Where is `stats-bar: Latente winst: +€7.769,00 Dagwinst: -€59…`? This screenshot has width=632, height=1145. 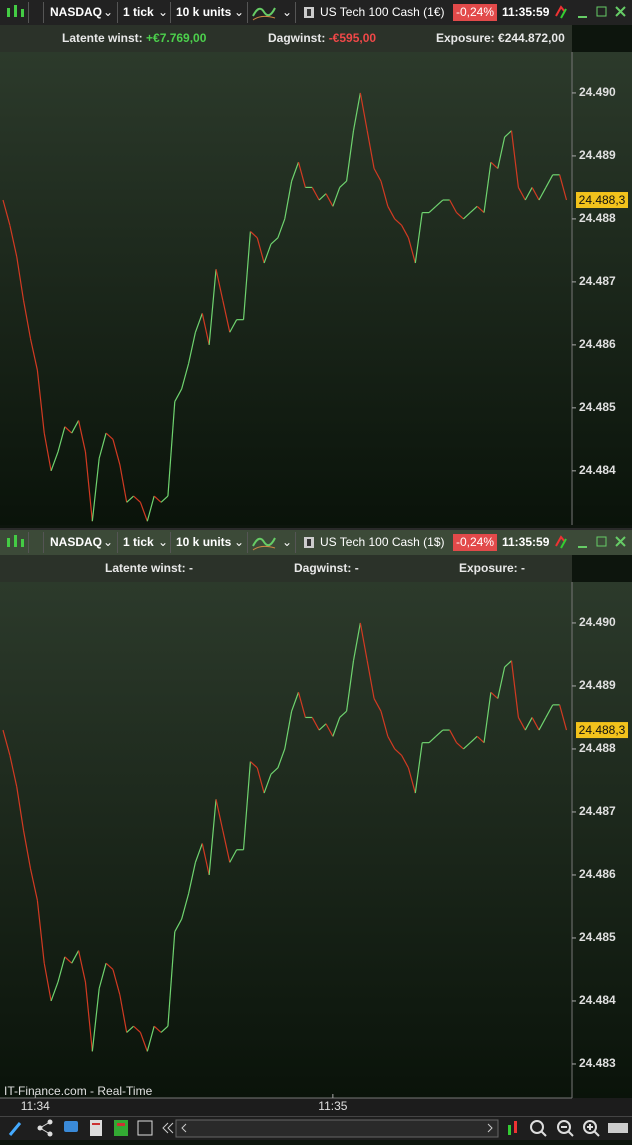 stats-bar: Latente winst: +€7.769,00 Dagwinst: -€59… is located at coordinates (286, 39).